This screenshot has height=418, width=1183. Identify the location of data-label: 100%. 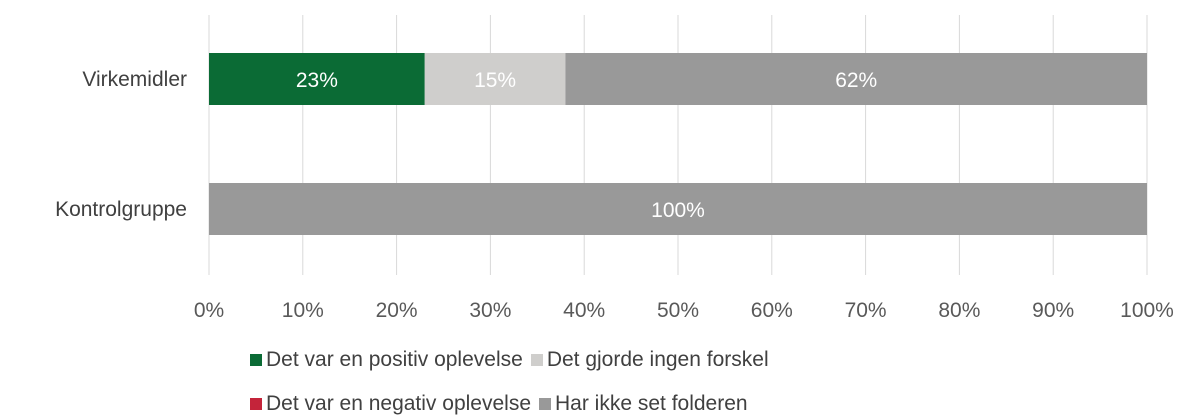
(678, 210).